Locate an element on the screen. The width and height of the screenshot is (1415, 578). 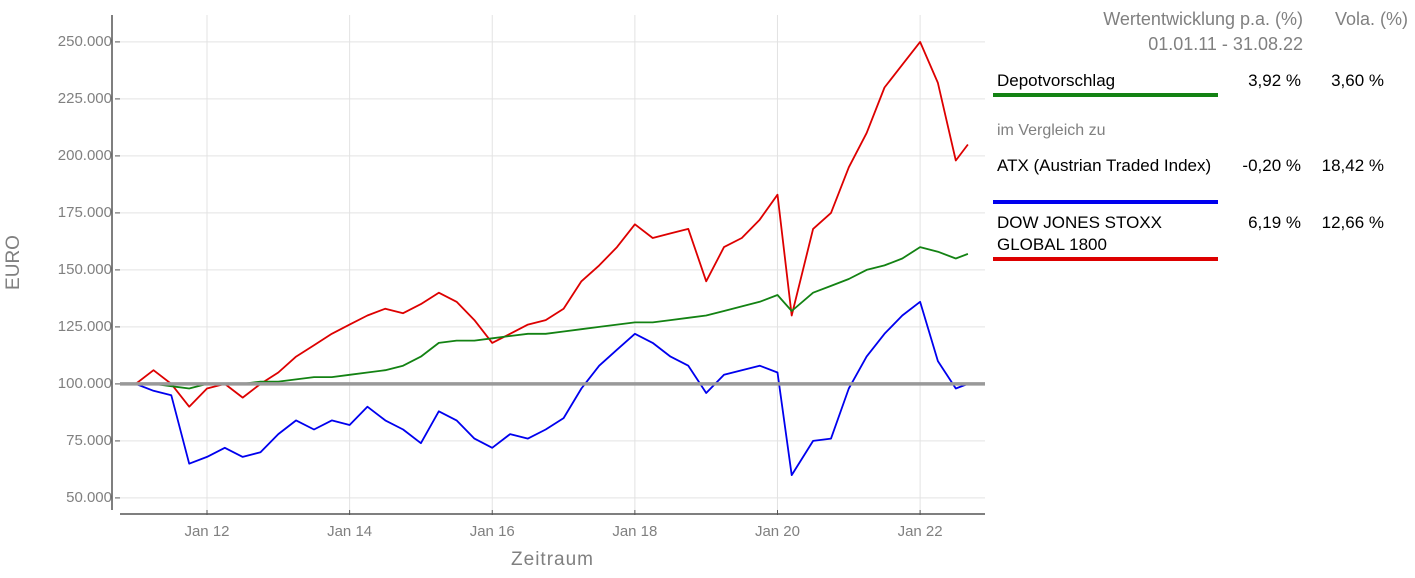
legend-label: ATX (Austrian Traded Index) is located at coordinates (1104, 165).